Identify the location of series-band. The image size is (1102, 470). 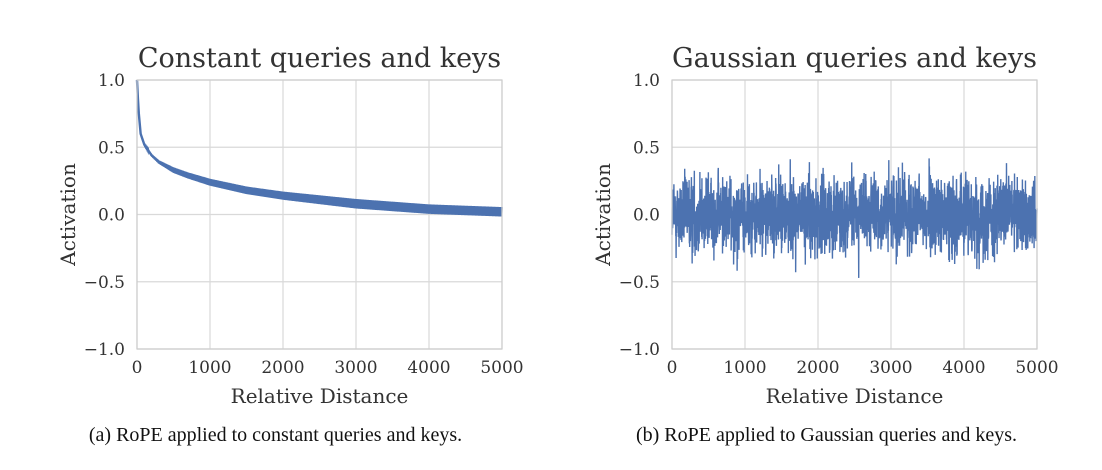
(319, 148).